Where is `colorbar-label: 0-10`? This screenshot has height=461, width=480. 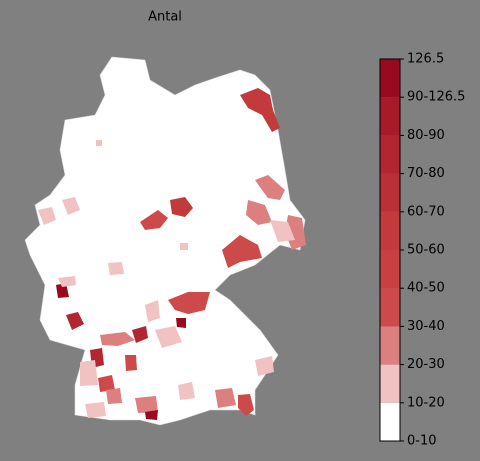 colorbar-label: 0-10 is located at coordinates (422, 441).